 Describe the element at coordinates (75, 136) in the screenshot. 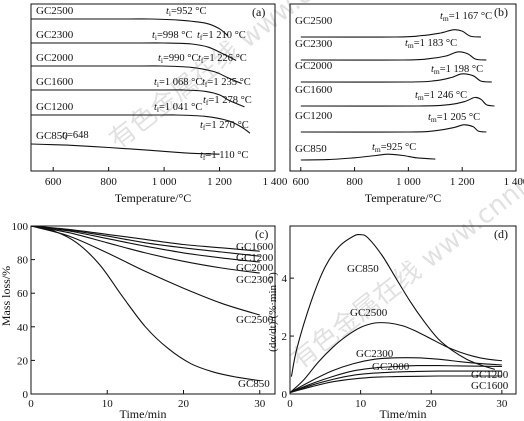

I see `panel-a-annotation-10: ti=648` at that location.